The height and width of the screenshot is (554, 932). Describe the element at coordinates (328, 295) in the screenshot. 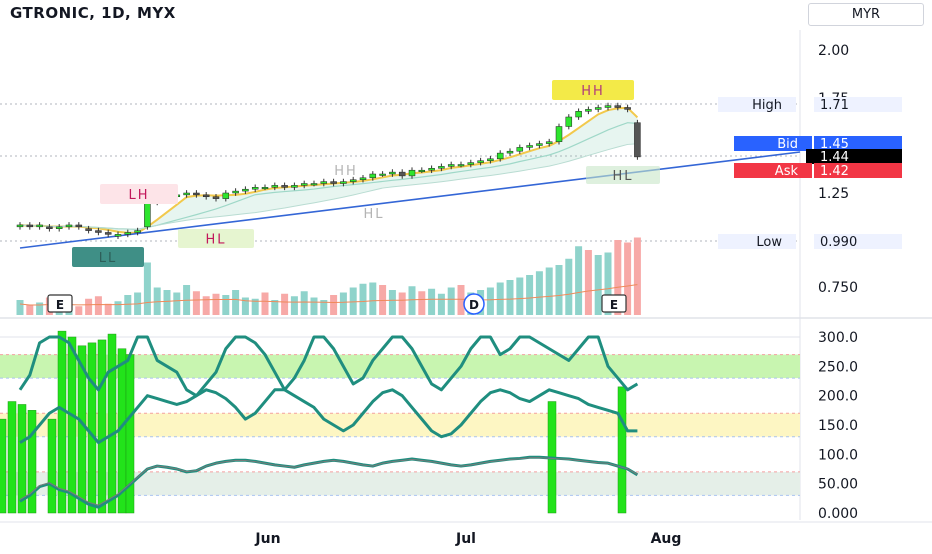

I see `volume-ma-line` at that location.